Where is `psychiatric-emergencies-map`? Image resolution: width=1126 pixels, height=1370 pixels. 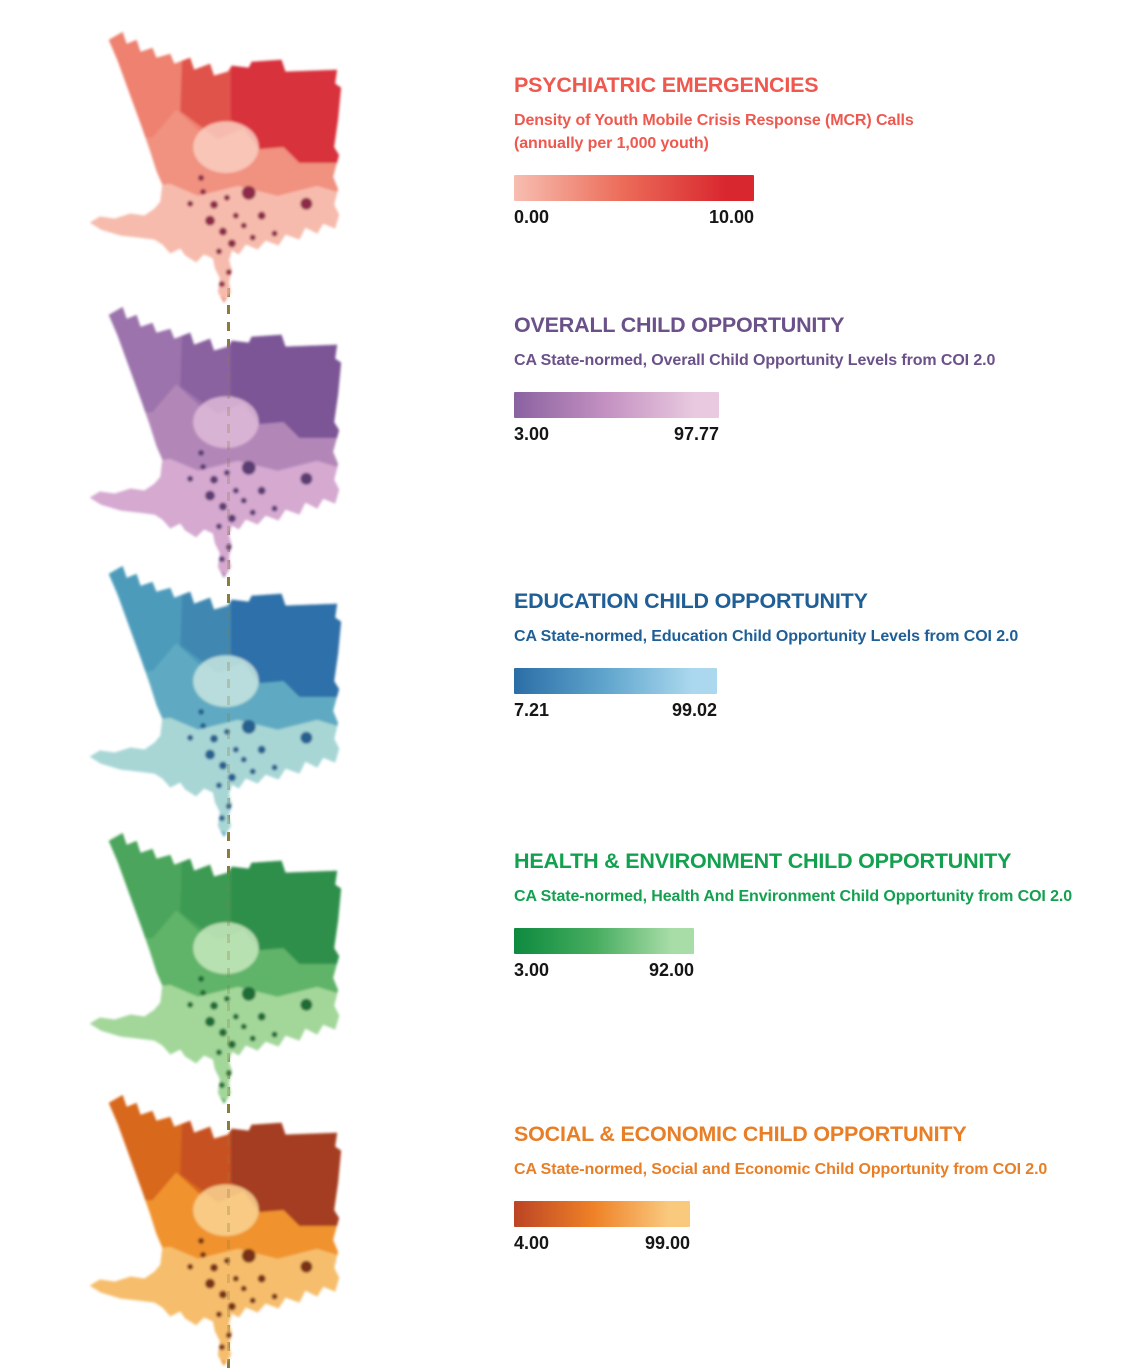
psychiatric-emergencies-map is located at coordinates (215, 166).